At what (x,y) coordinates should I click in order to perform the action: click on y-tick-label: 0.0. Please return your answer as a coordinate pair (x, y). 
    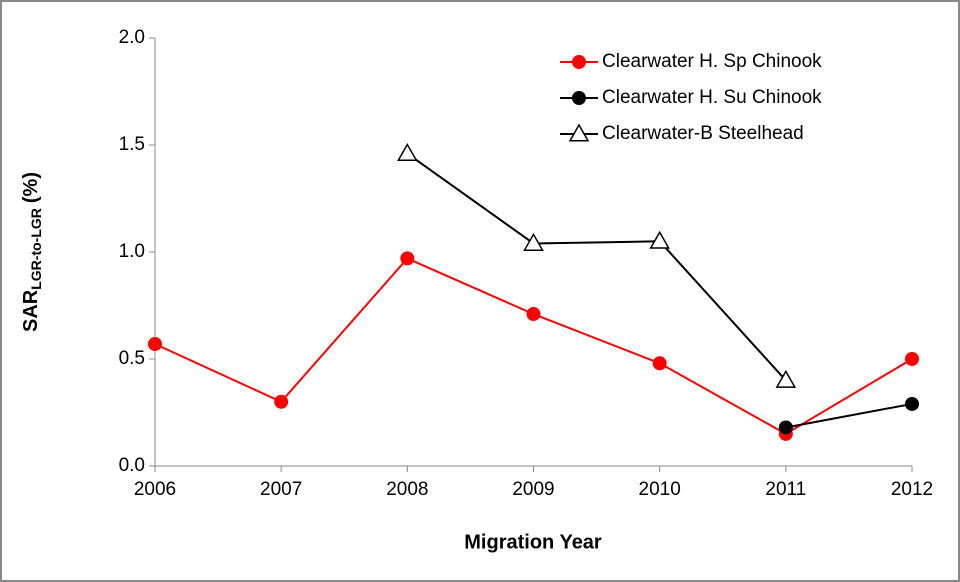
    Looking at the image, I should click on (132, 465).